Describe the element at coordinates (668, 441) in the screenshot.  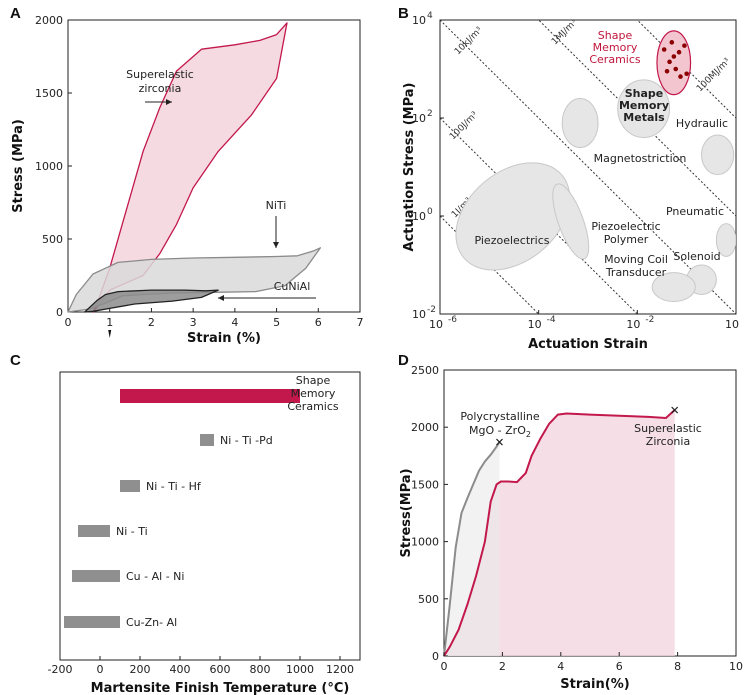
I see `panel-d-annotation-zirconia: Zirconia` at that location.